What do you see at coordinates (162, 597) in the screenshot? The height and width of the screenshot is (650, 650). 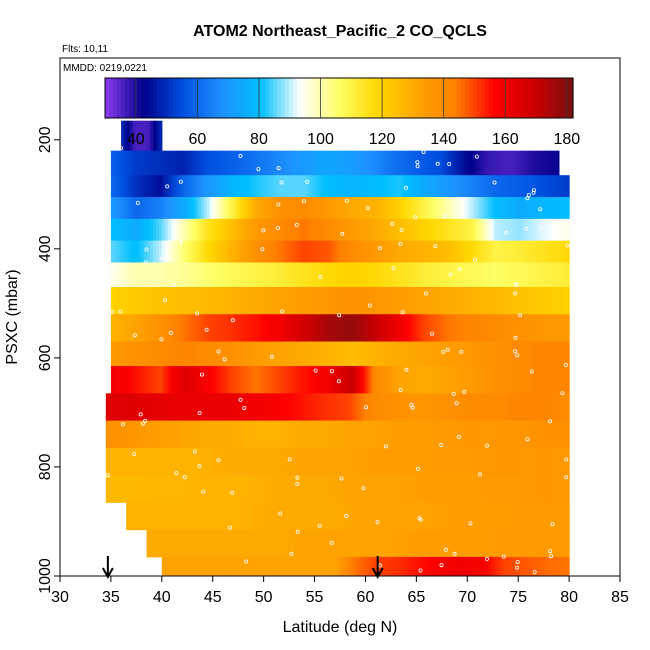 I see `x-tick-label: 40` at bounding box center [162, 597].